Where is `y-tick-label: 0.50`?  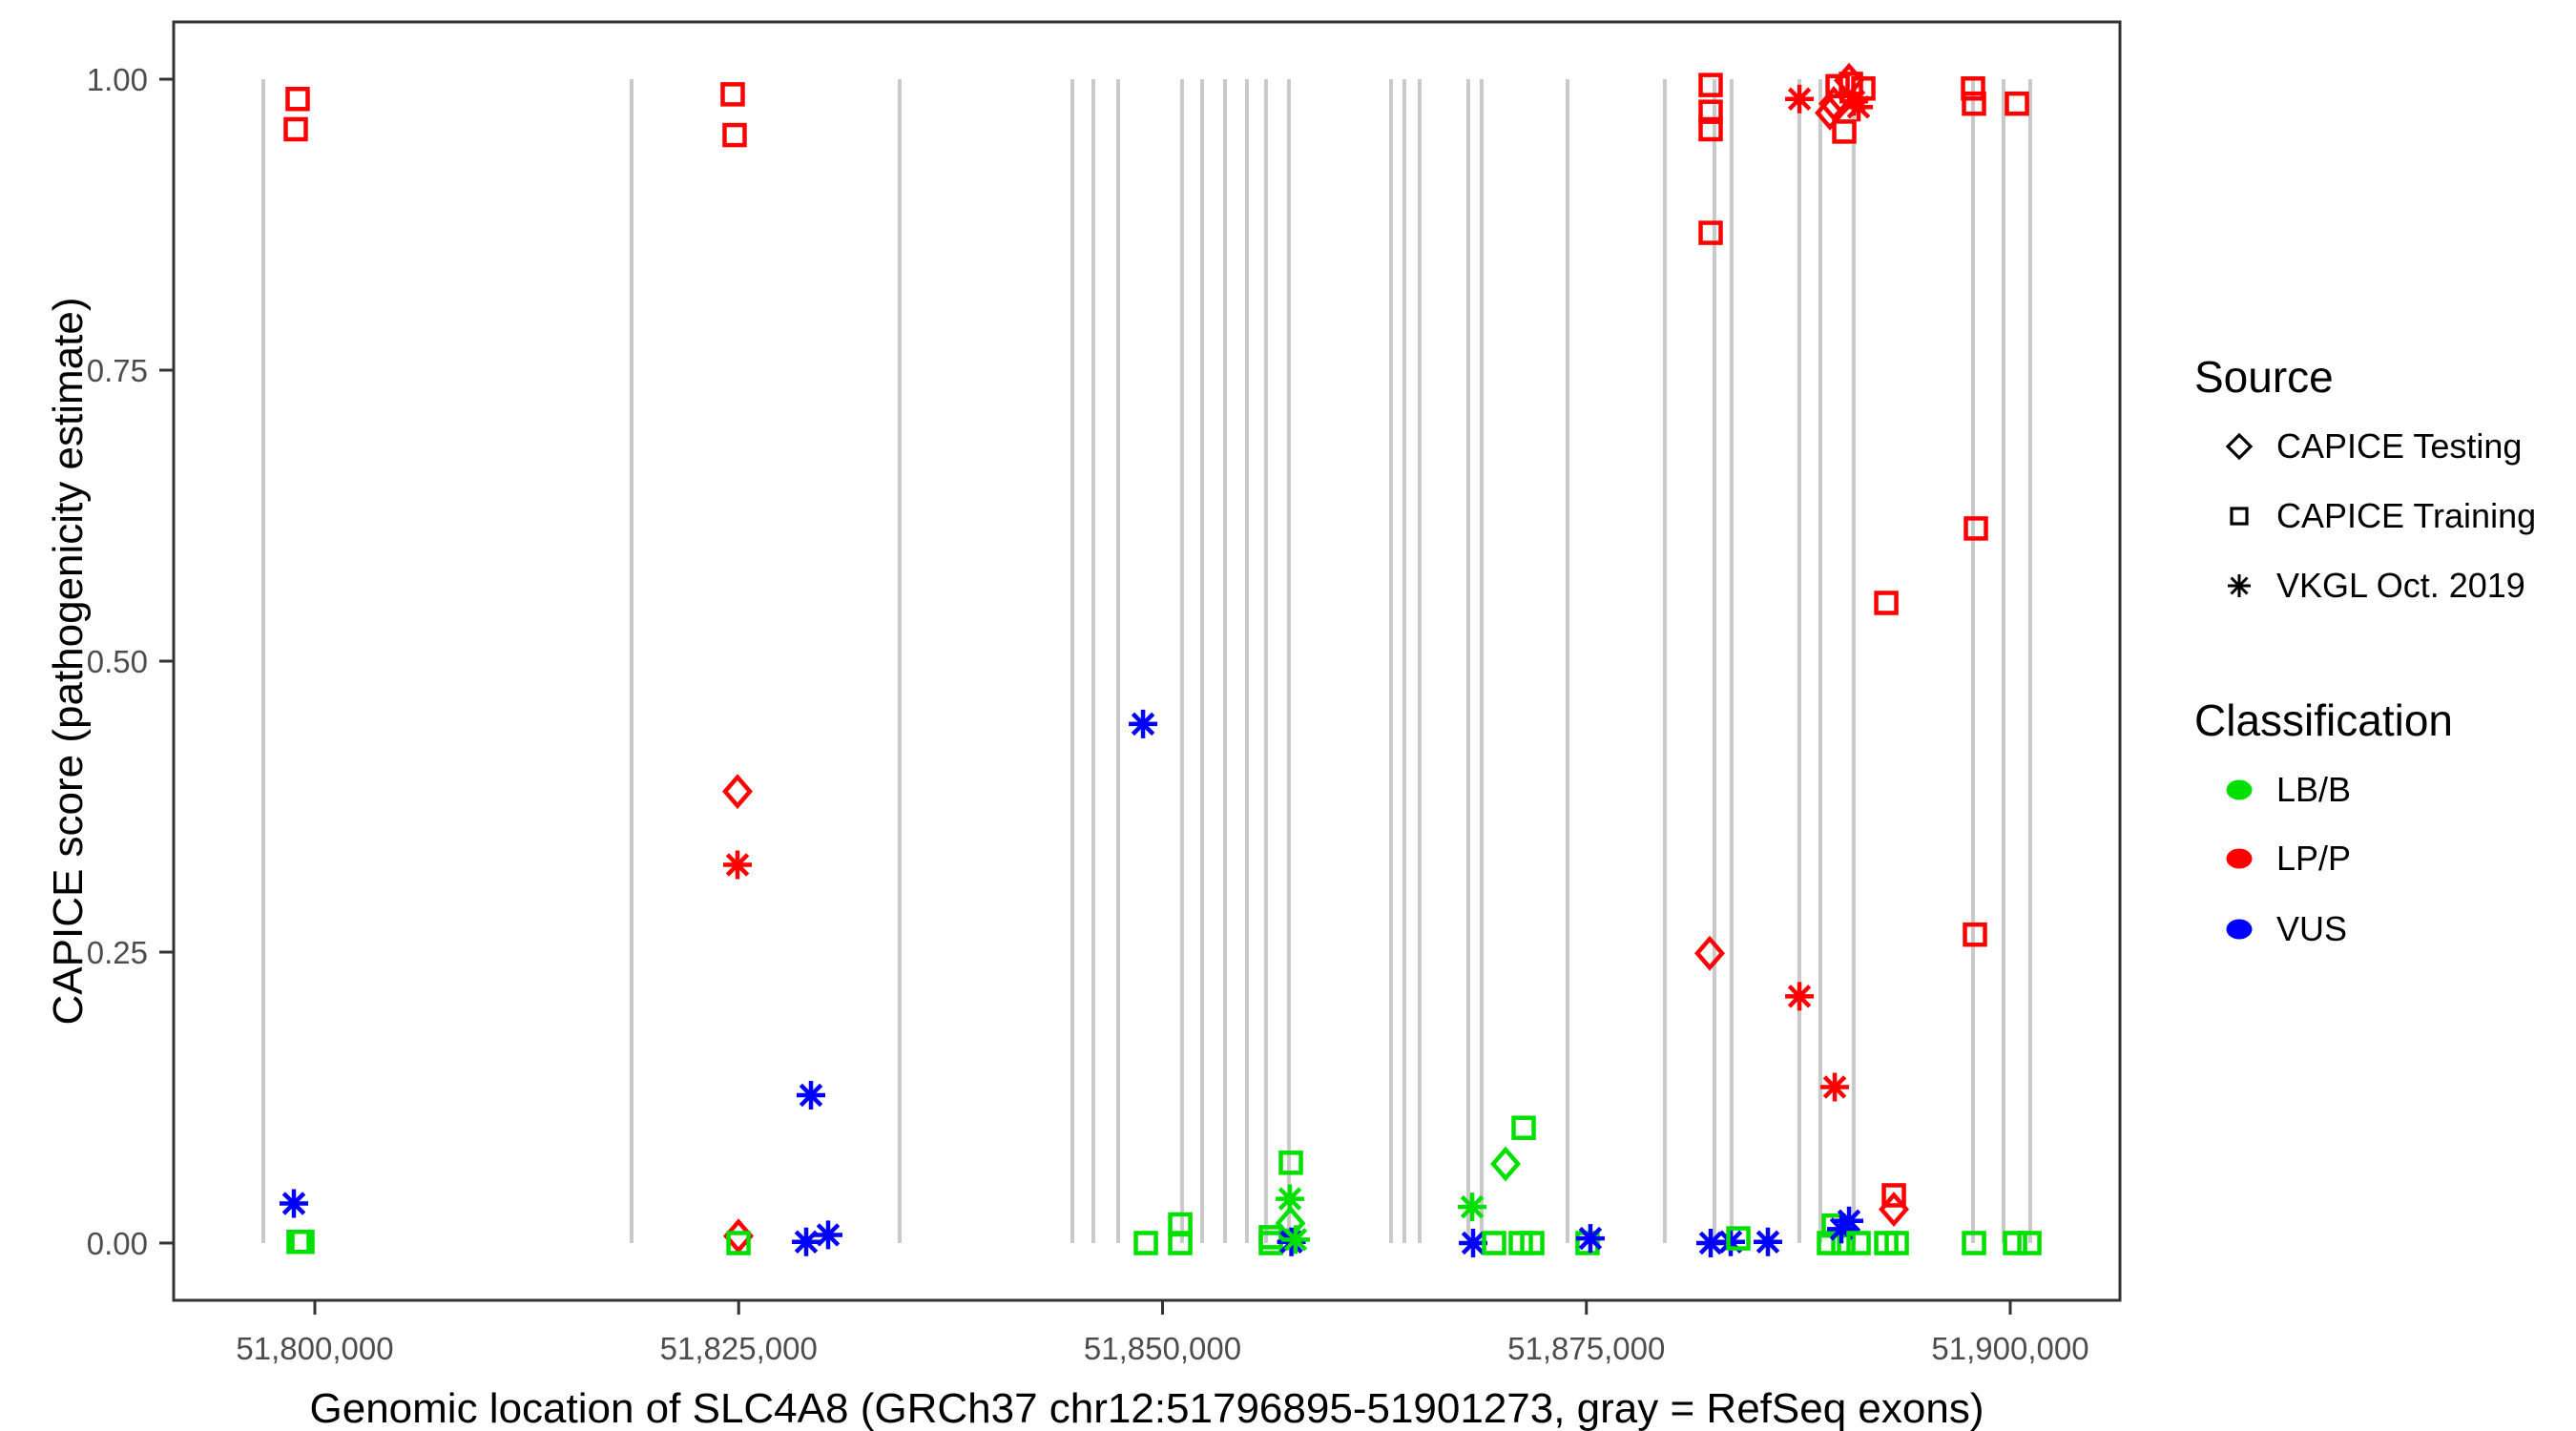 y-tick-label: 0.50 is located at coordinates (117, 661).